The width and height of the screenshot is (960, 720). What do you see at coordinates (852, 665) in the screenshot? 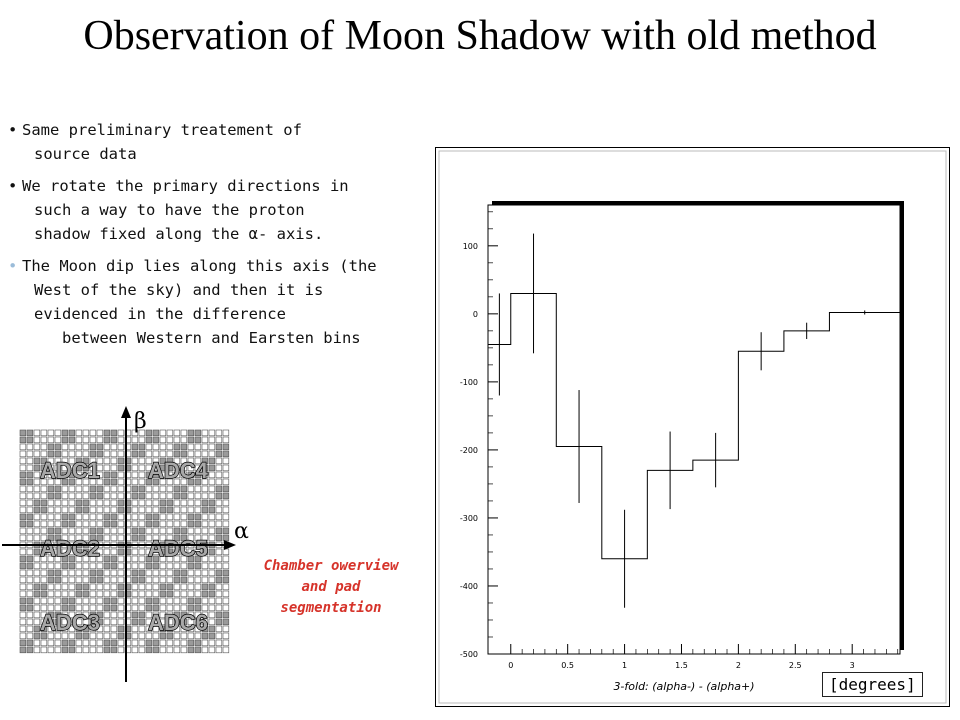
I see `x-tick-label: 3` at bounding box center [852, 665].